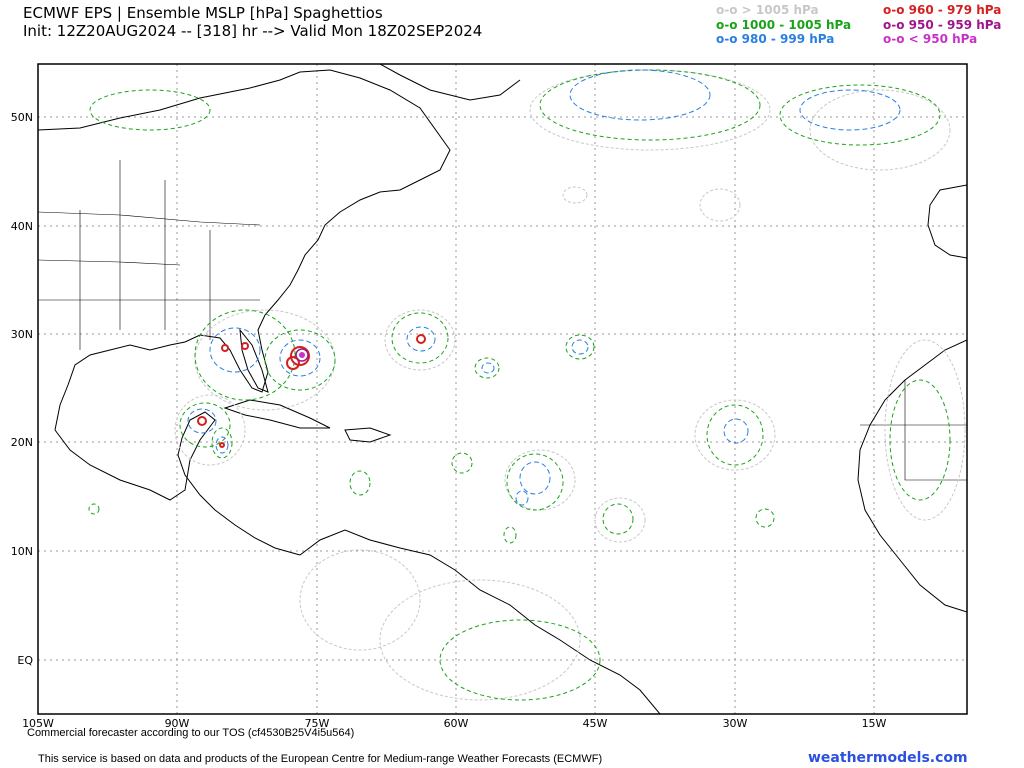 The image size is (1024, 768). I want to click on legend-item-gt1005: o-o > 1005 hPa, so click(783, 10).